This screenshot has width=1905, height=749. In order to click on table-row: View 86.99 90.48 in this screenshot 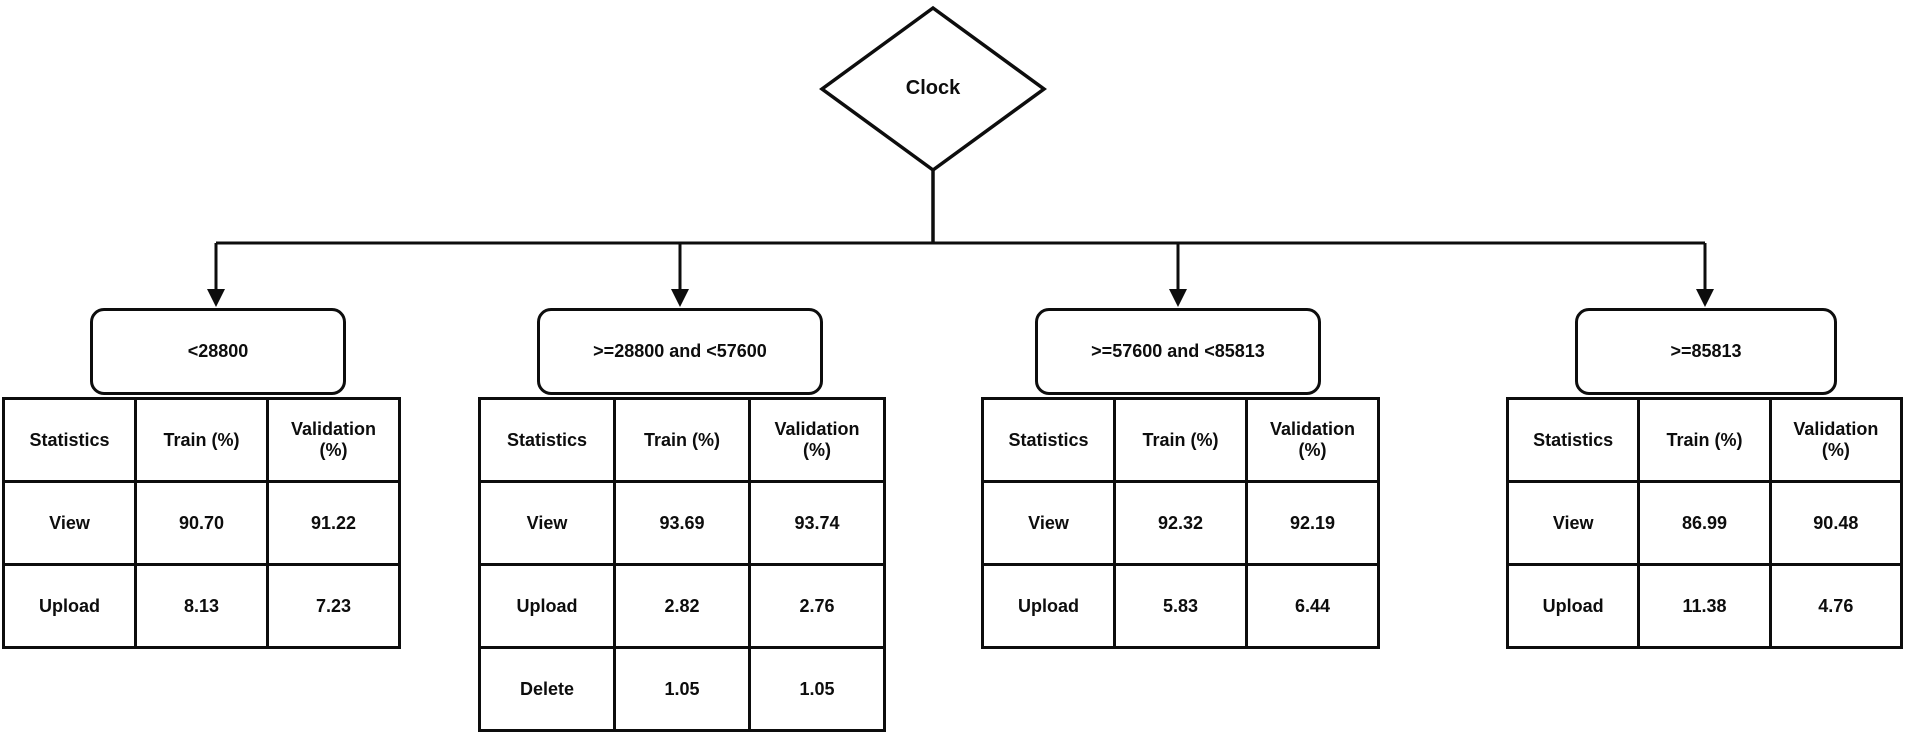, I will do `click(1704, 523)`.